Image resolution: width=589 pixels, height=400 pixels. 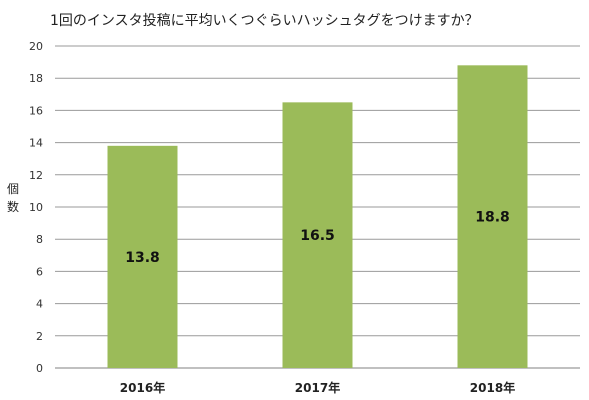 I want to click on data-label: 16.5, so click(x=317, y=236).